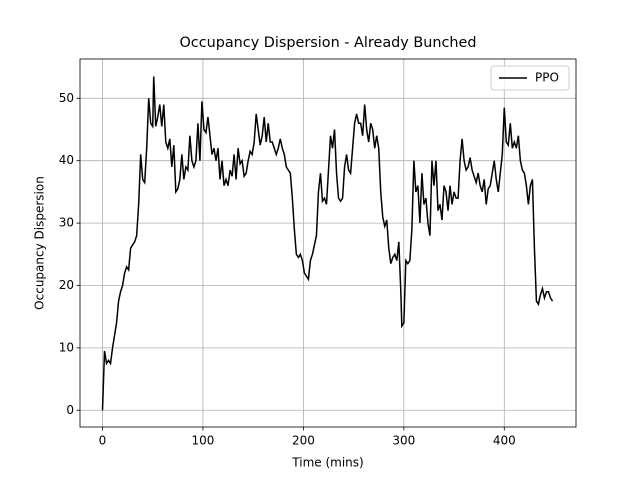  What do you see at coordinates (66, 98) in the screenshot?
I see `y-tick-label: 50` at bounding box center [66, 98].